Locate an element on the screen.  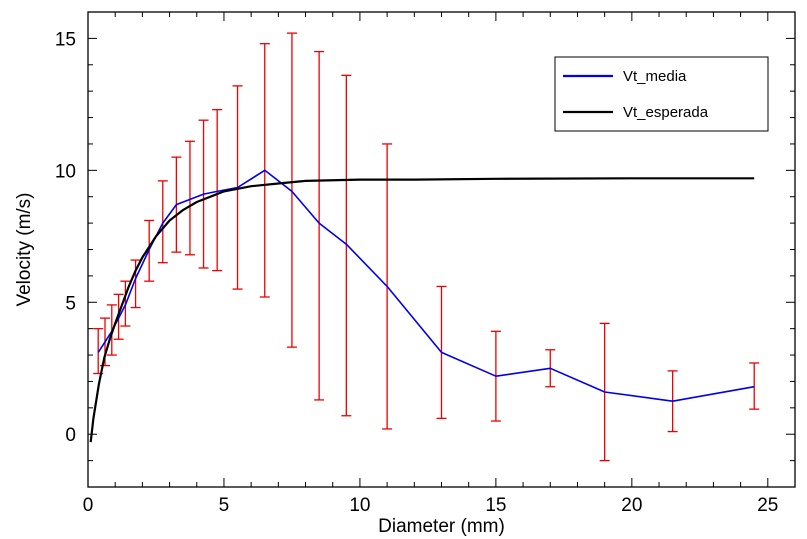
x-tick-label: 10 is located at coordinates (359, 505).